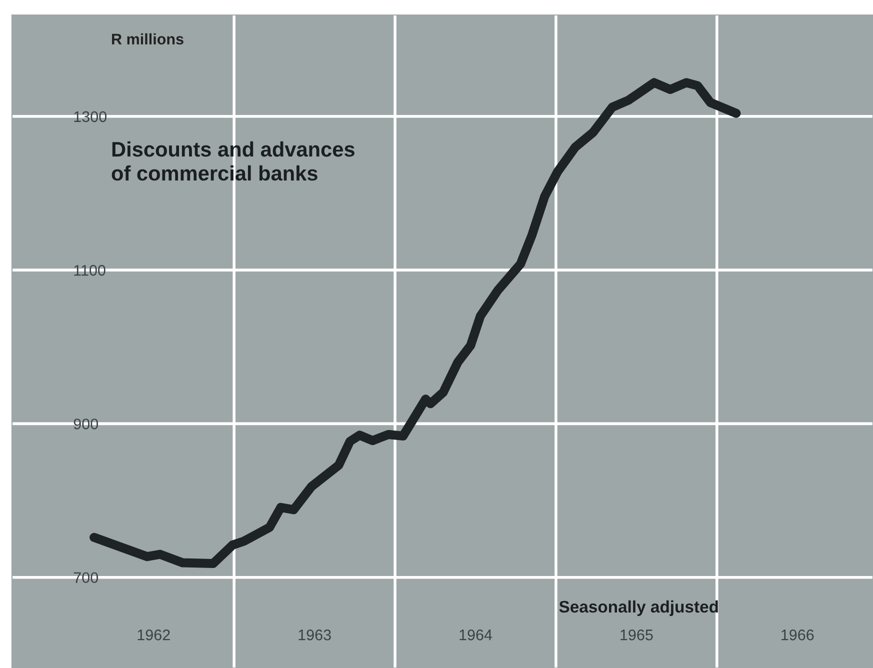 The image size is (873, 668). I want to click on y-axis-title: R millions, so click(148, 39).